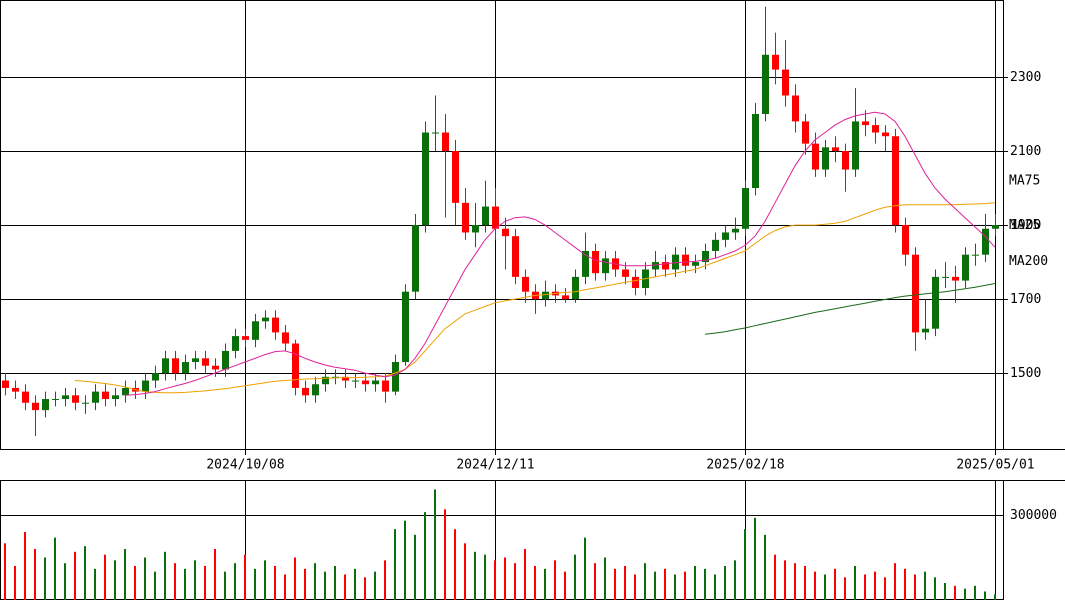 The width and height of the screenshot is (1065, 600). Describe the element at coordinates (1024, 180) in the screenshot. I see `ma-label: MA75` at that location.